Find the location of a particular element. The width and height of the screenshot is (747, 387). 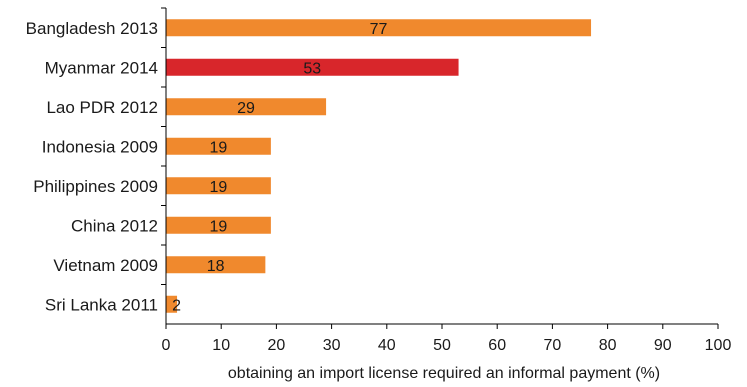

data-label-sri-lanka-2011: 2 is located at coordinates (176, 305).